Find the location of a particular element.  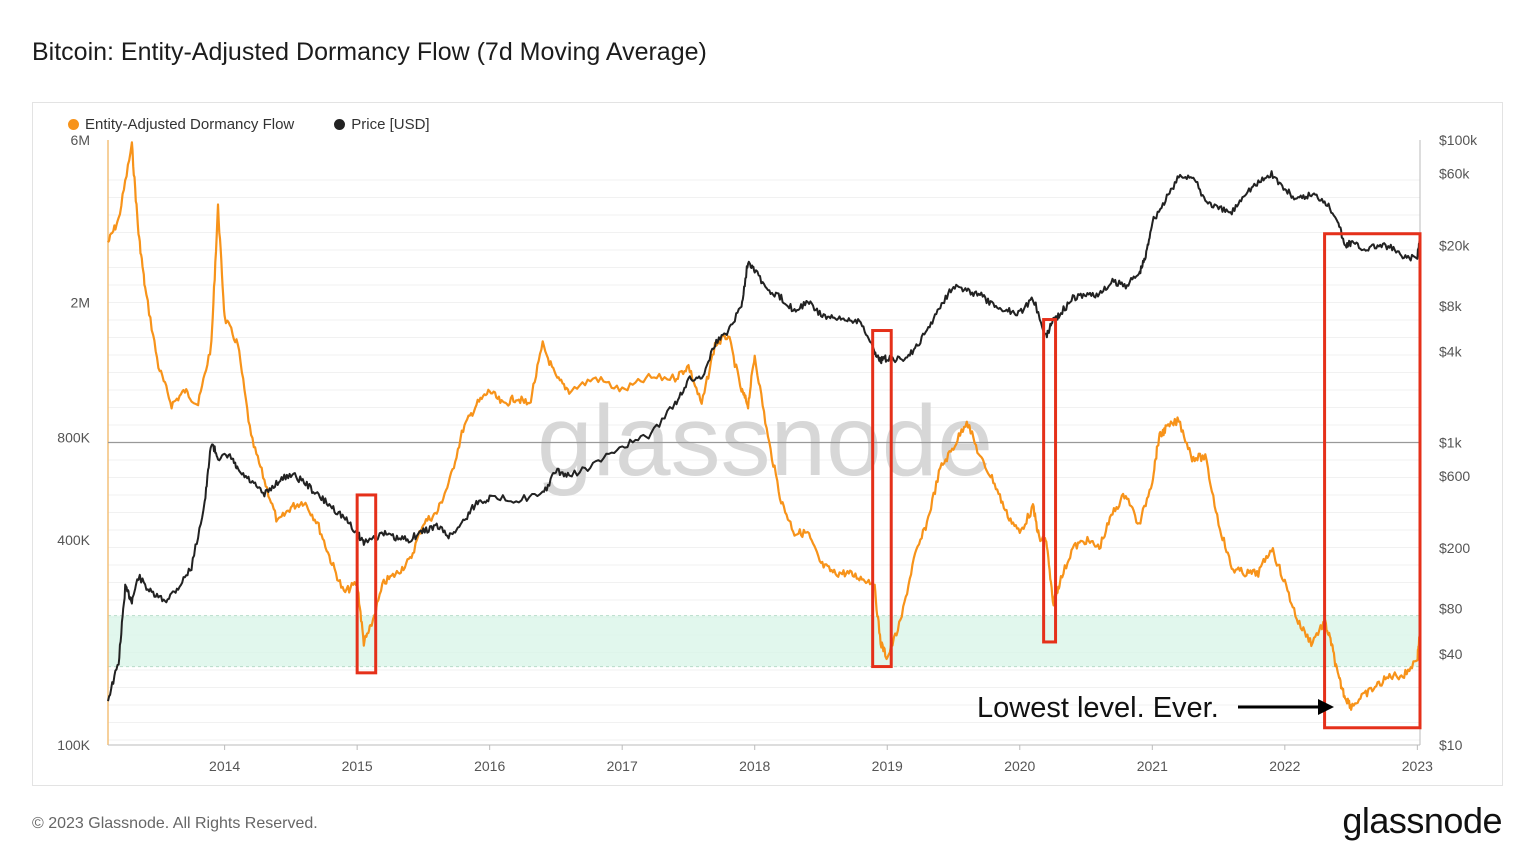

x-tick-label: 2015 is located at coordinates (357, 766).